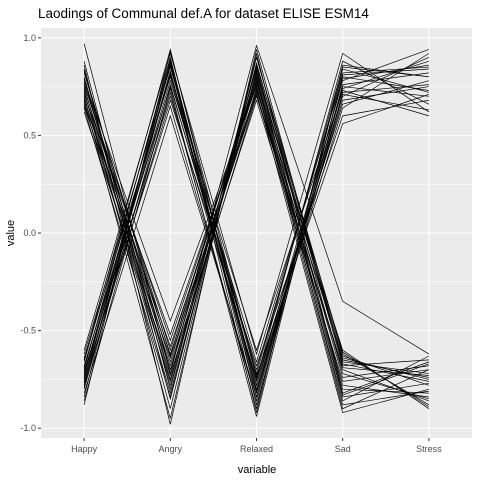  Describe the element at coordinates (257, 470) in the screenshot. I see `x-axis-label: variable` at that location.